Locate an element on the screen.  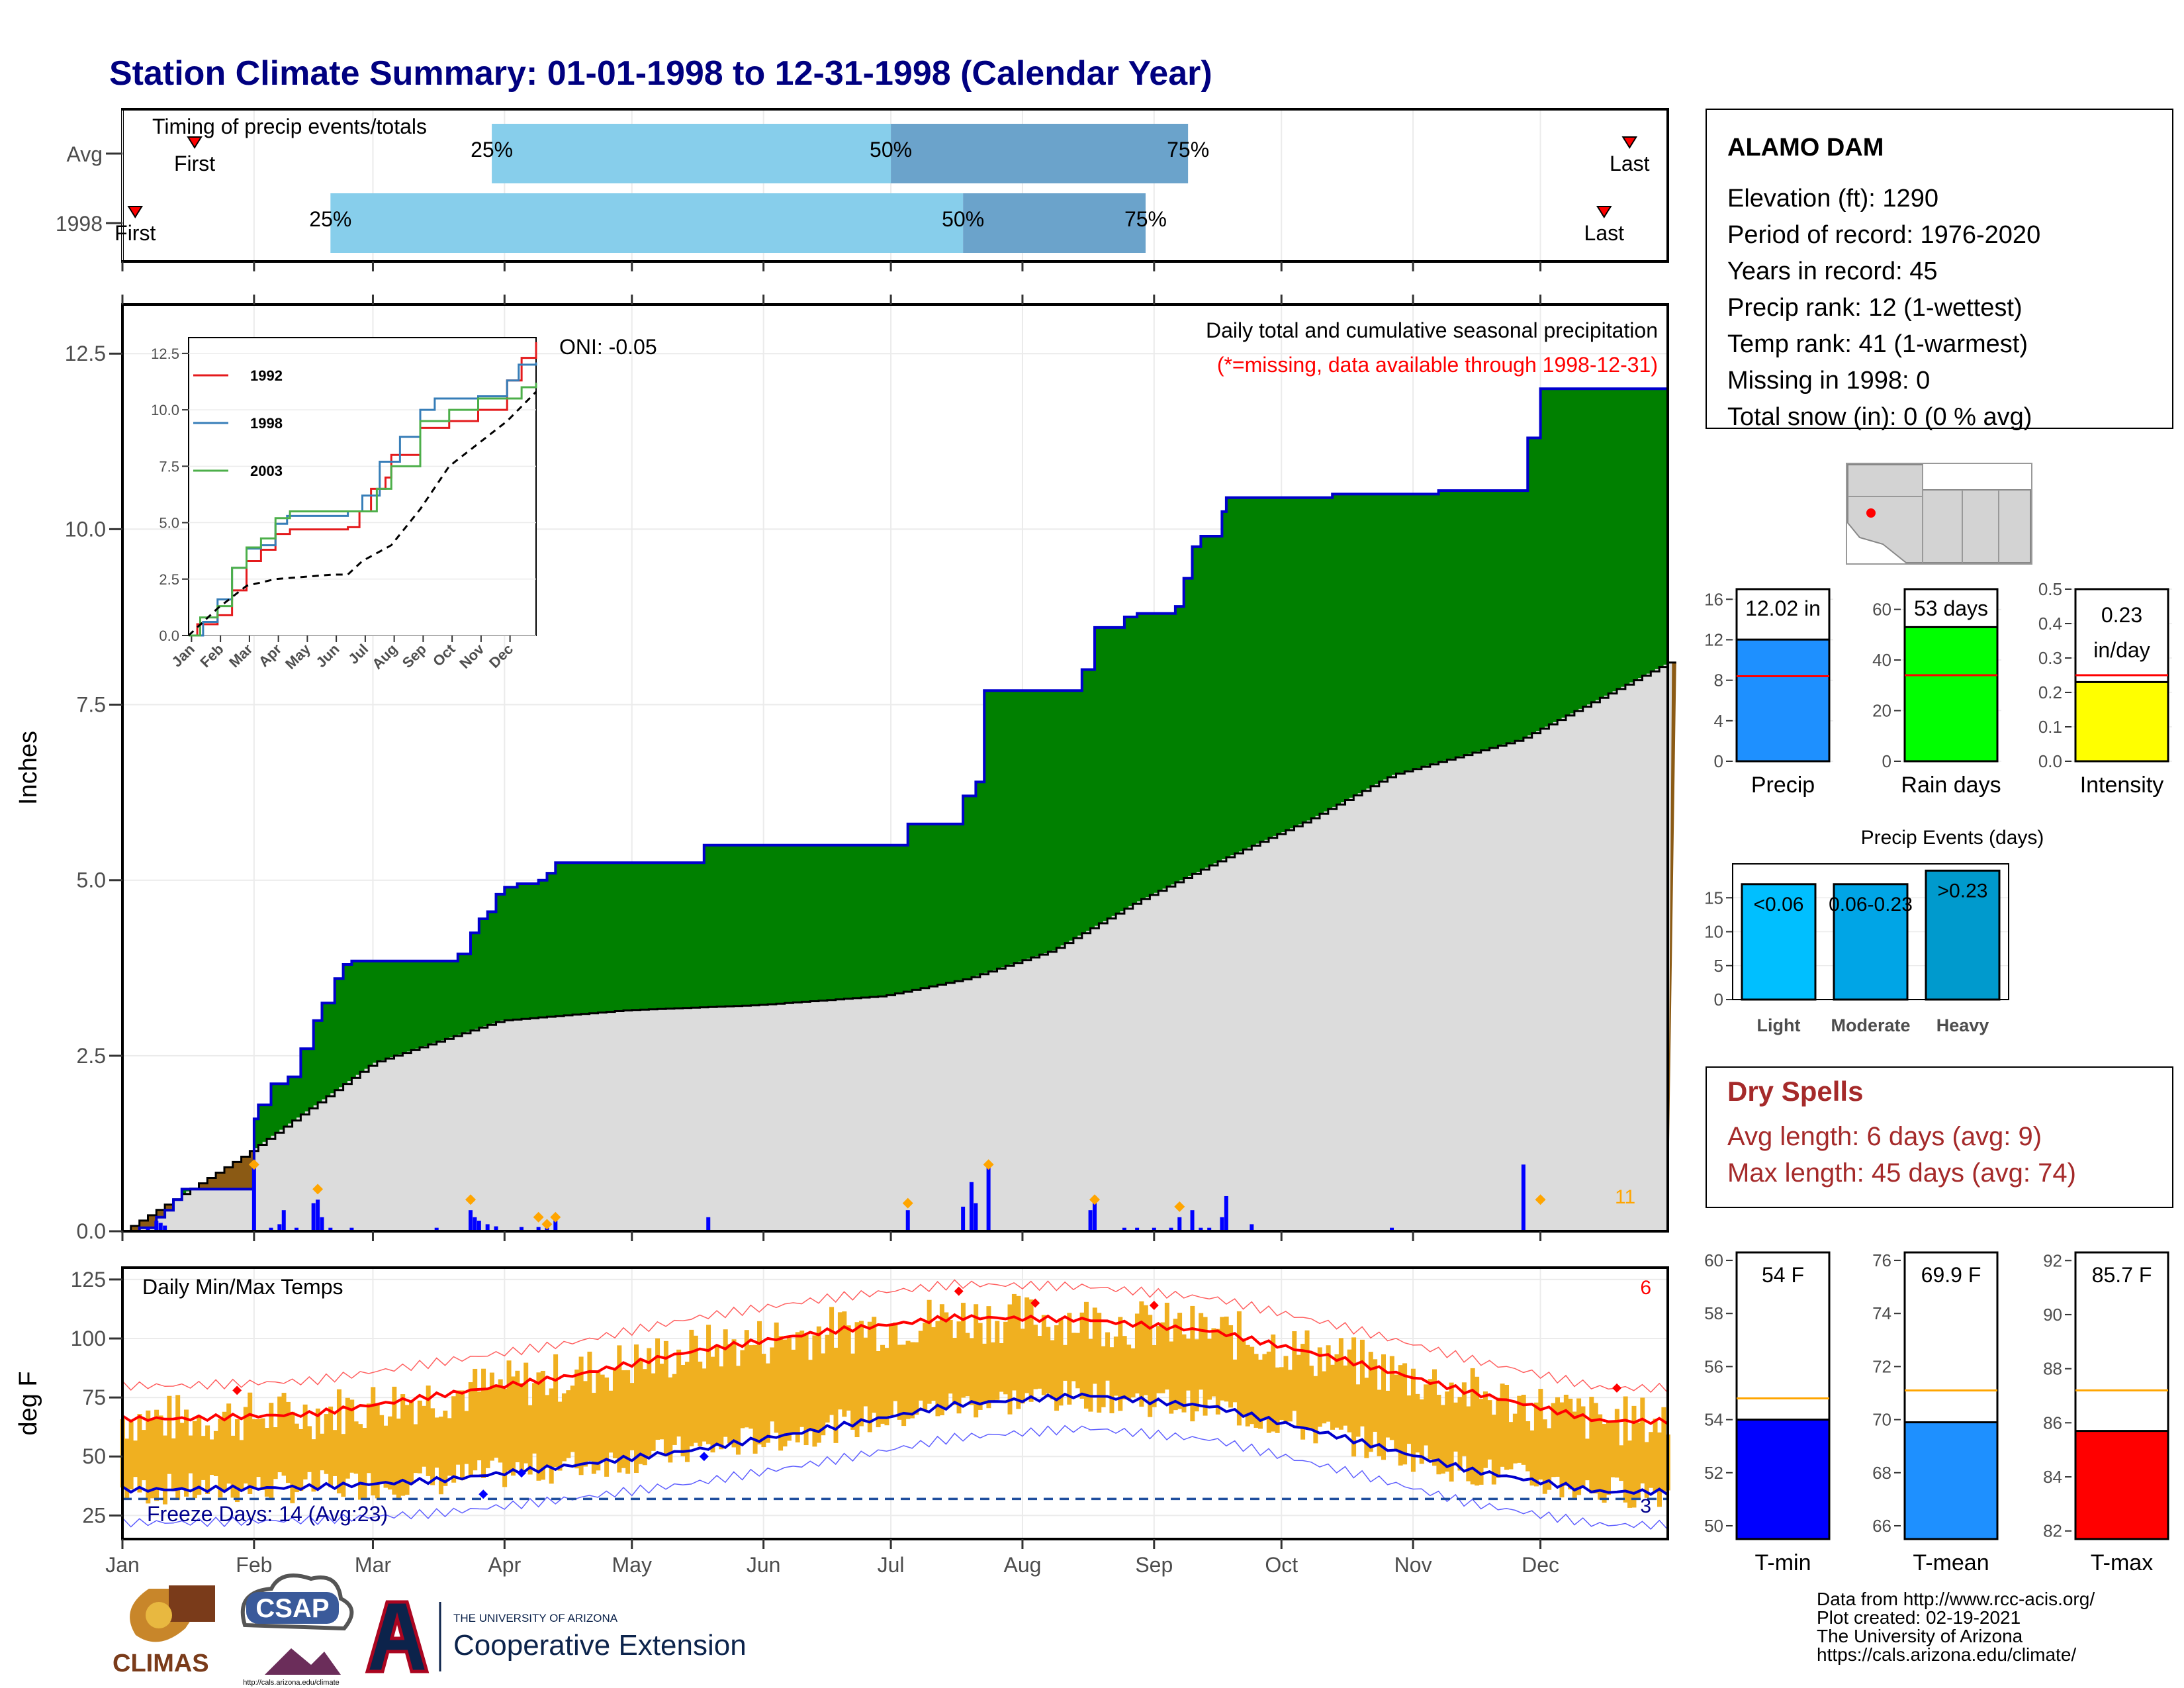
station-info-line: Temp rank: 41 (1-warmest) is located at coordinates (1877, 344).